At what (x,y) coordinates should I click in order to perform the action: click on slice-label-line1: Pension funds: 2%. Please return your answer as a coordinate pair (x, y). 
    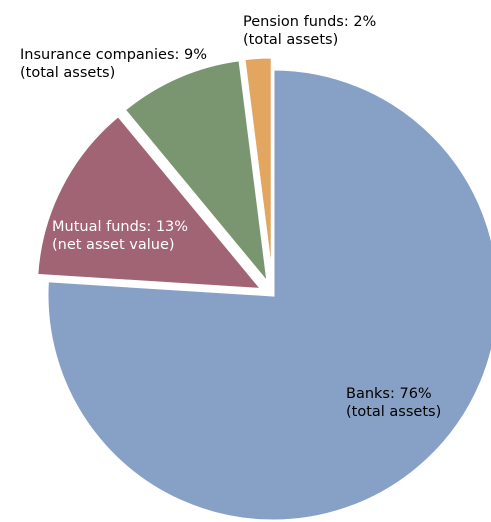
    Looking at the image, I should click on (309, 22).